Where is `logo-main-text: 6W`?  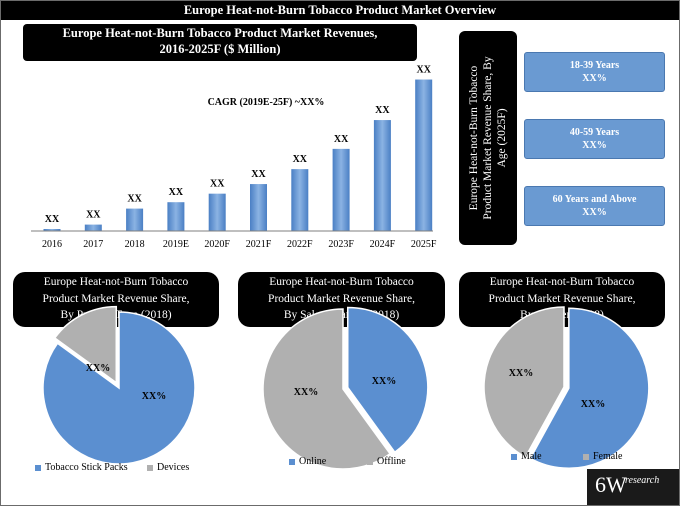 logo-main-text: 6W is located at coordinates (611, 484).